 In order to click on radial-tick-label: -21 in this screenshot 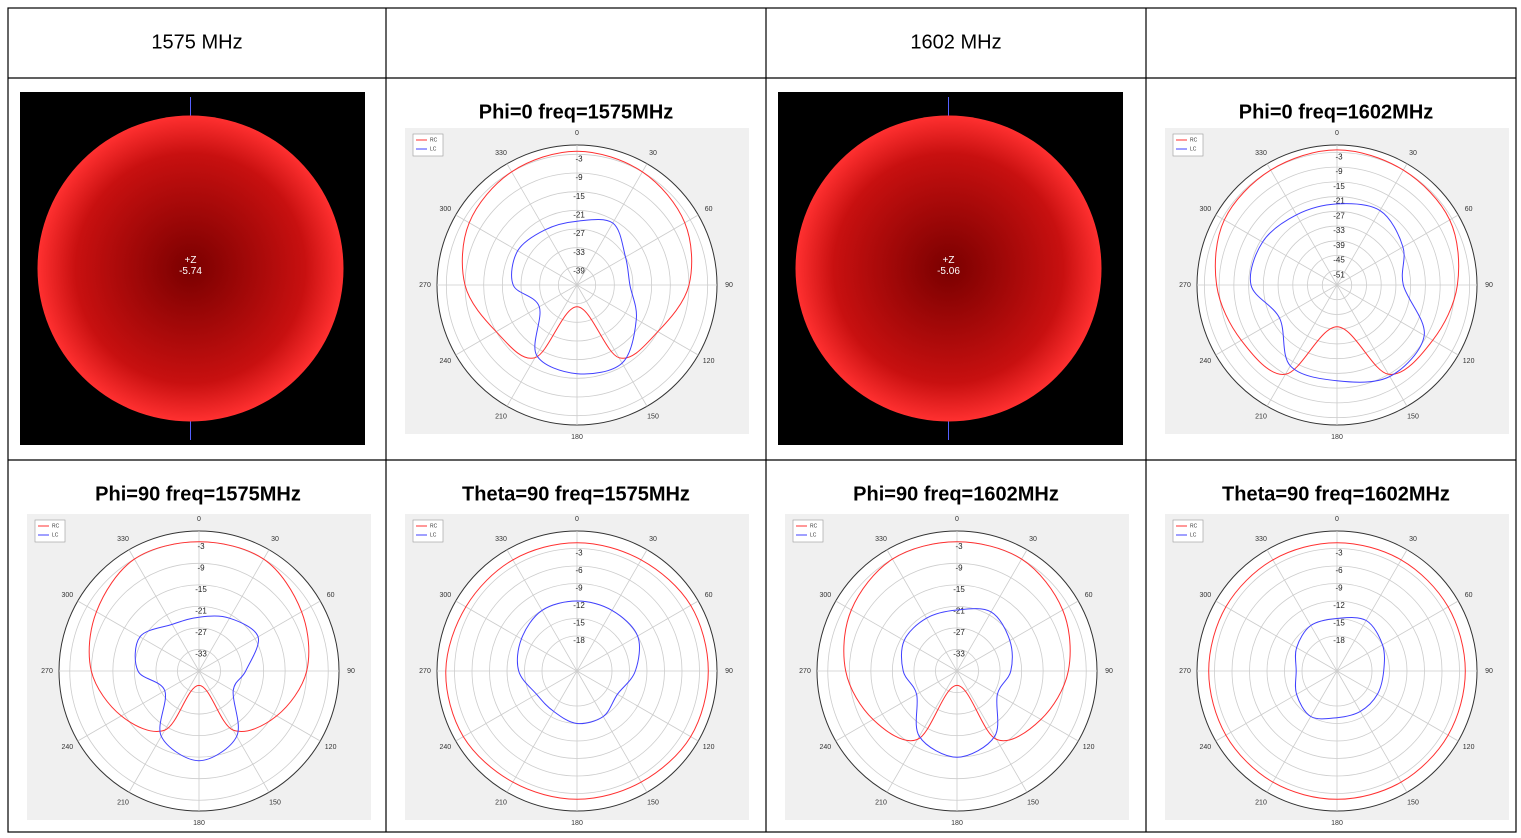, I will do `click(201, 610)`.